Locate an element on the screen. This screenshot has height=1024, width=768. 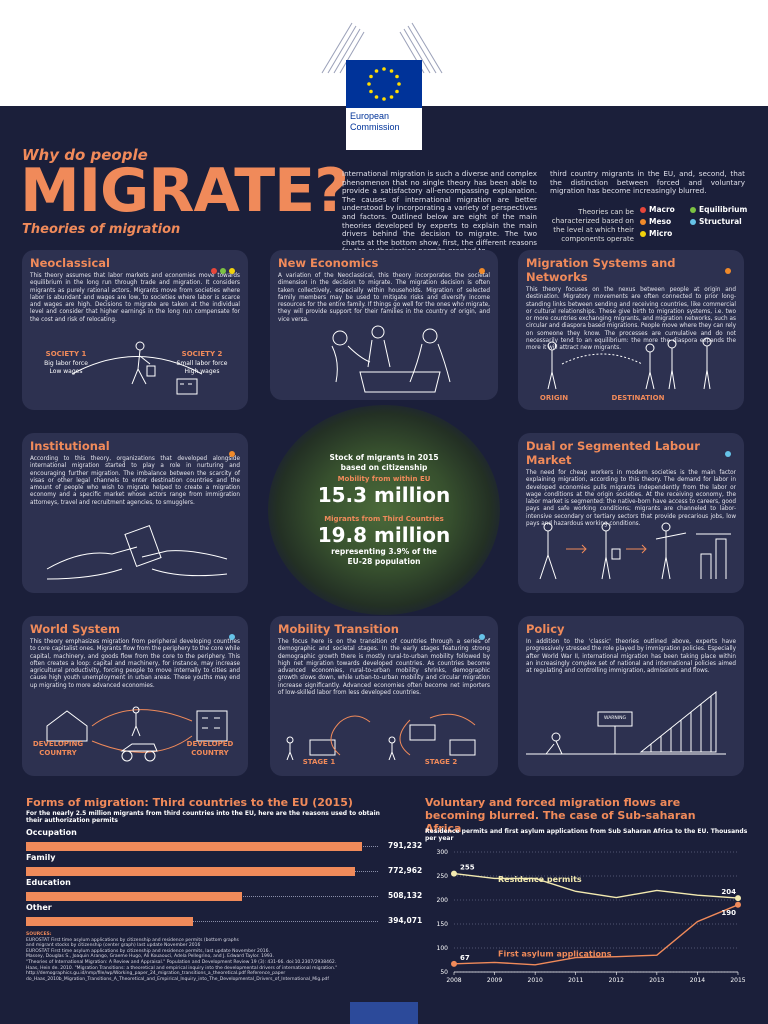
society-1-line-a: Big labor force is located at coordinates (66, 363).